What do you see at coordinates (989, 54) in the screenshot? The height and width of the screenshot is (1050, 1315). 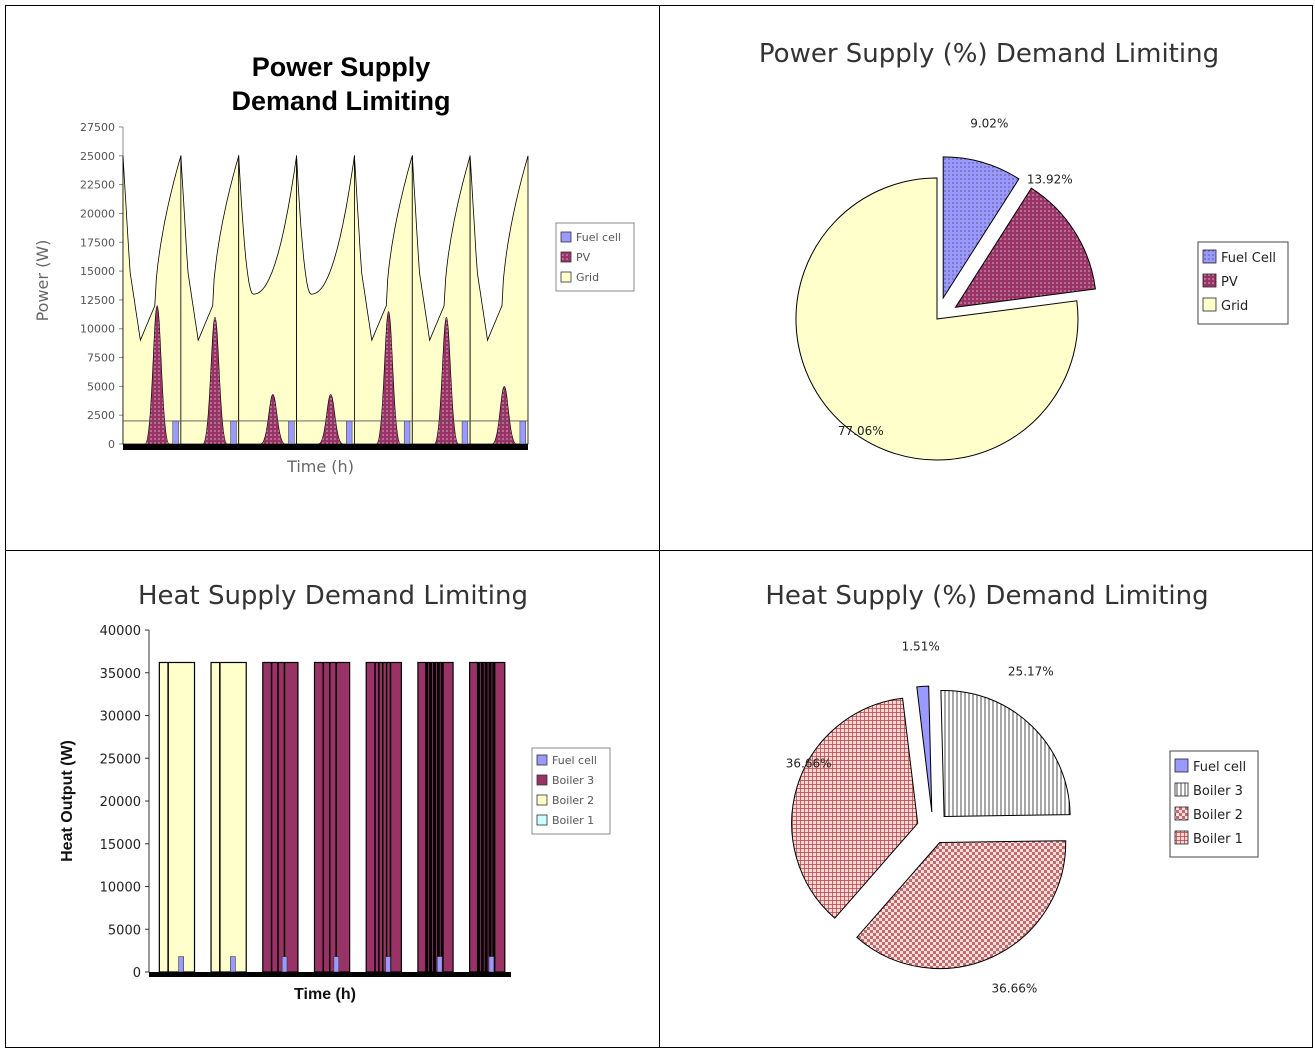 I see `chart-title: Power Supply (%) Demand Limiting` at bounding box center [989, 54].